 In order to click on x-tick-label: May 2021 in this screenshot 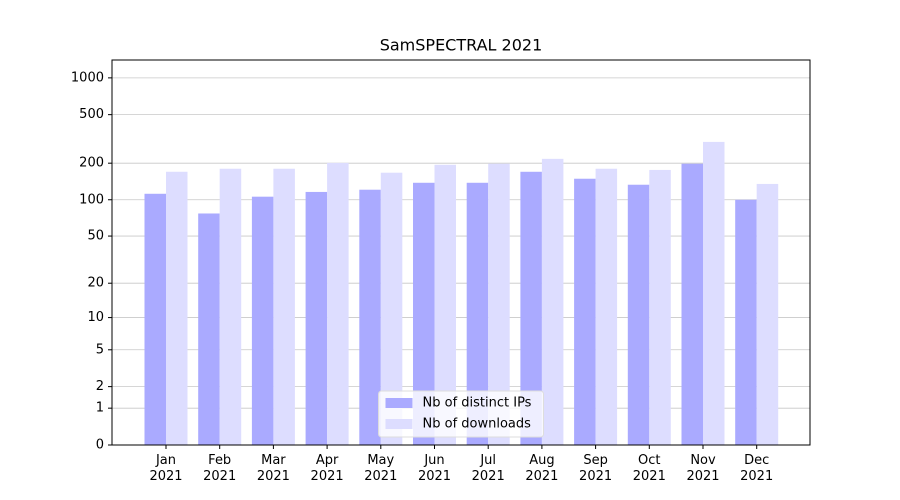, I will do `click(381, 468)`.